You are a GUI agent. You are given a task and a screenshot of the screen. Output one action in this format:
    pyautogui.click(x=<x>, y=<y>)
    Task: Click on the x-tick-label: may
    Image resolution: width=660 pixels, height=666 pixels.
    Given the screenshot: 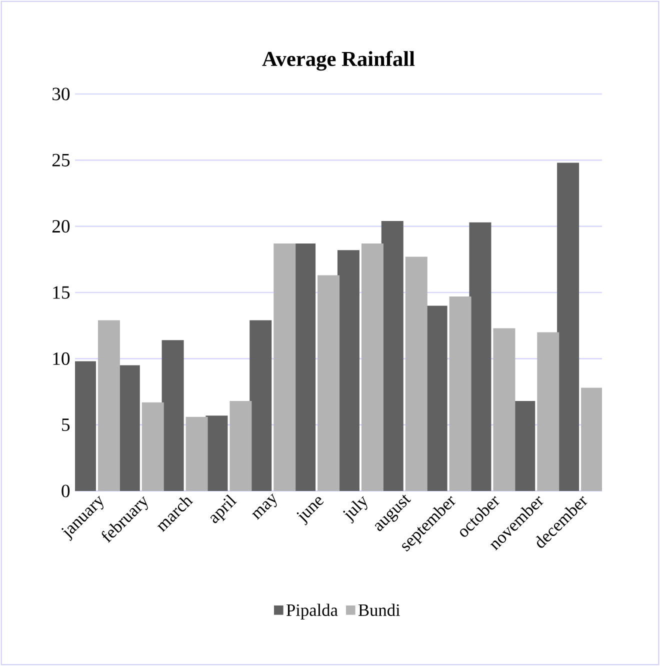 What is the action you would take?
    pyautogui.click(x=264, y=506)
    